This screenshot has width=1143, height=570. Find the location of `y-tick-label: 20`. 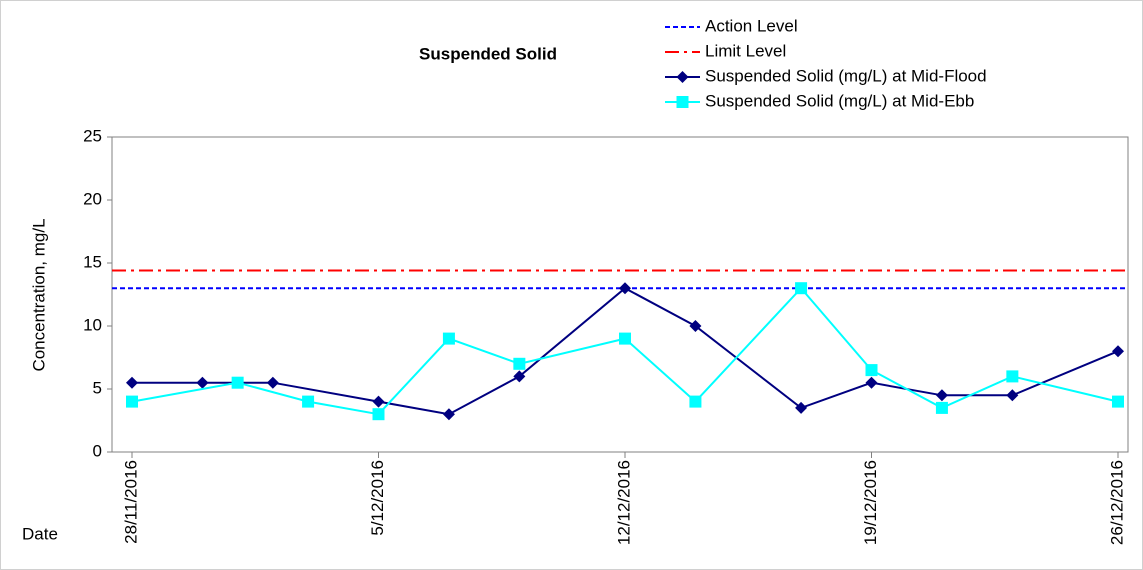

y-tick-label: 20 is located at coordinates (92, 198).